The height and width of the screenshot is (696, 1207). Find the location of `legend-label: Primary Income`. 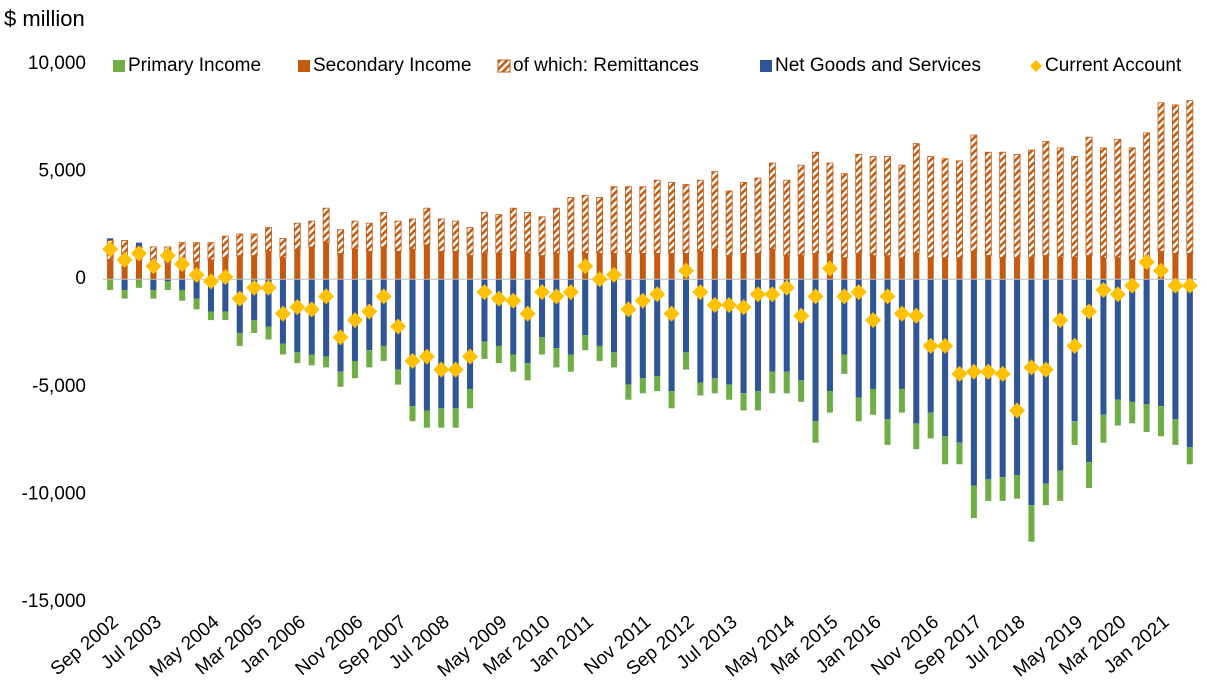

legend-label: Primary Income is located at coordinates (194, 65).